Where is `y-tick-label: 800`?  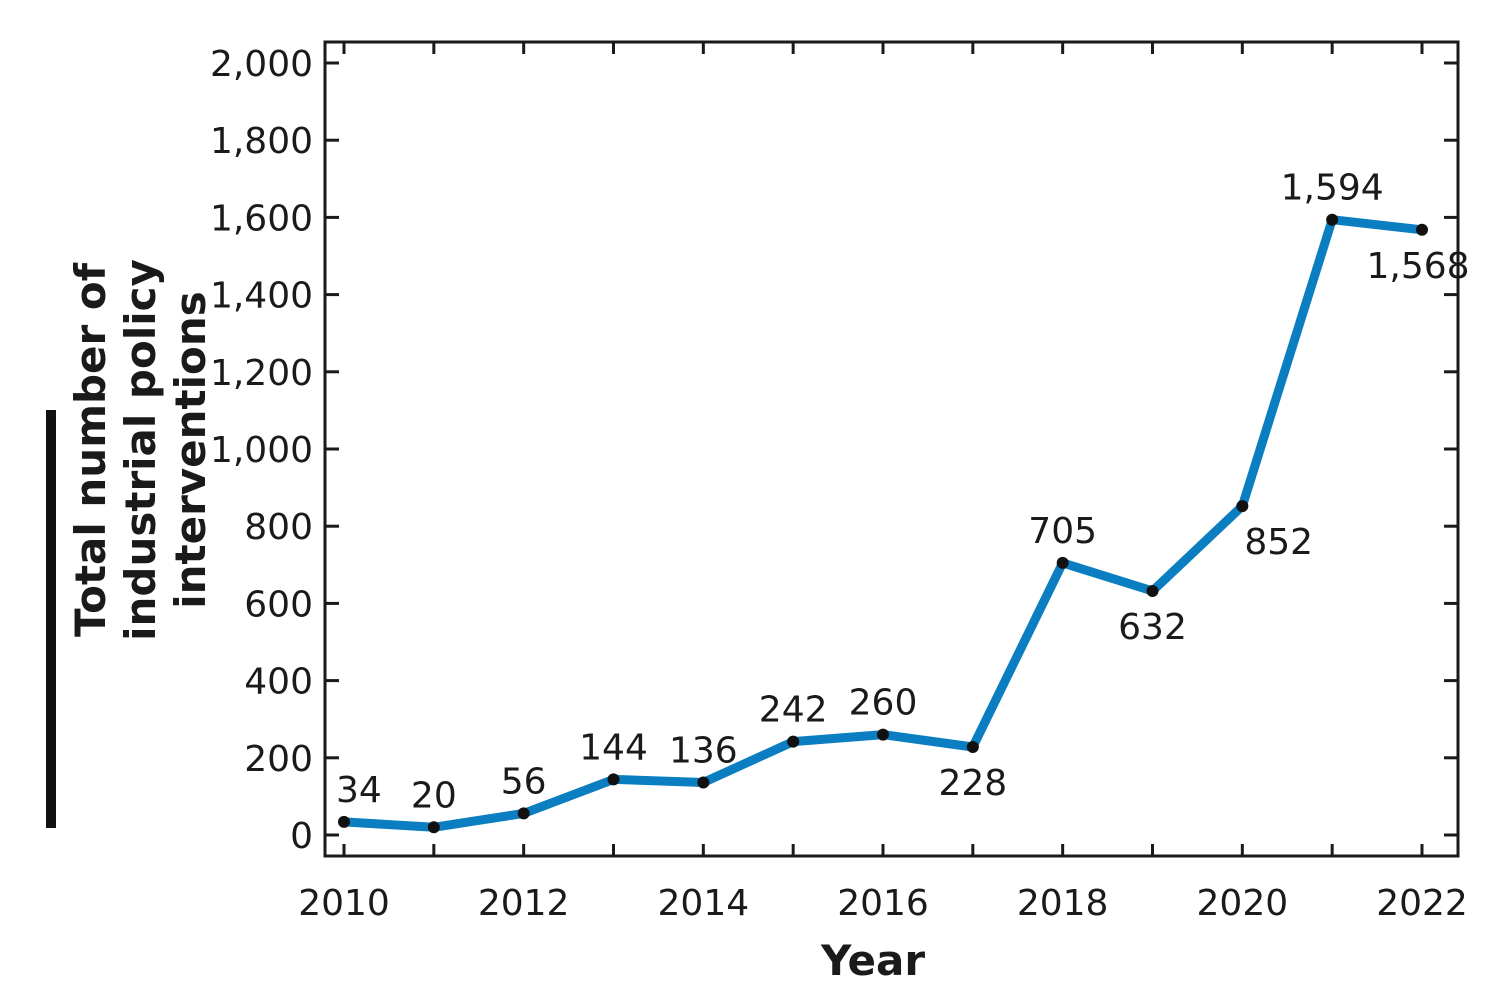 y-tick-label: 800 is located at coordinates (278, 527).